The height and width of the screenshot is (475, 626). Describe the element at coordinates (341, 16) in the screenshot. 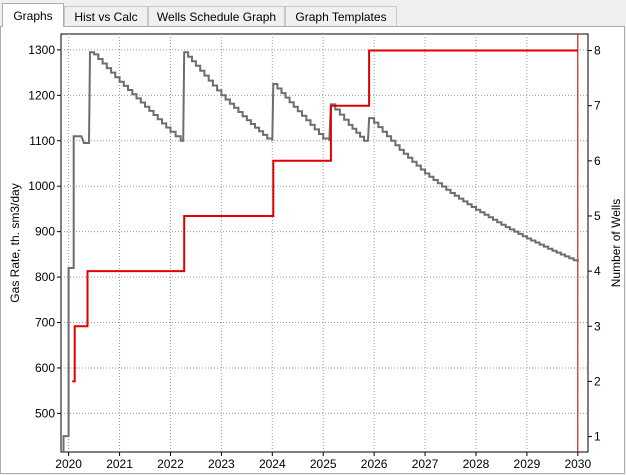

I see `tab-graph-templates: Graph Templates` at that location.